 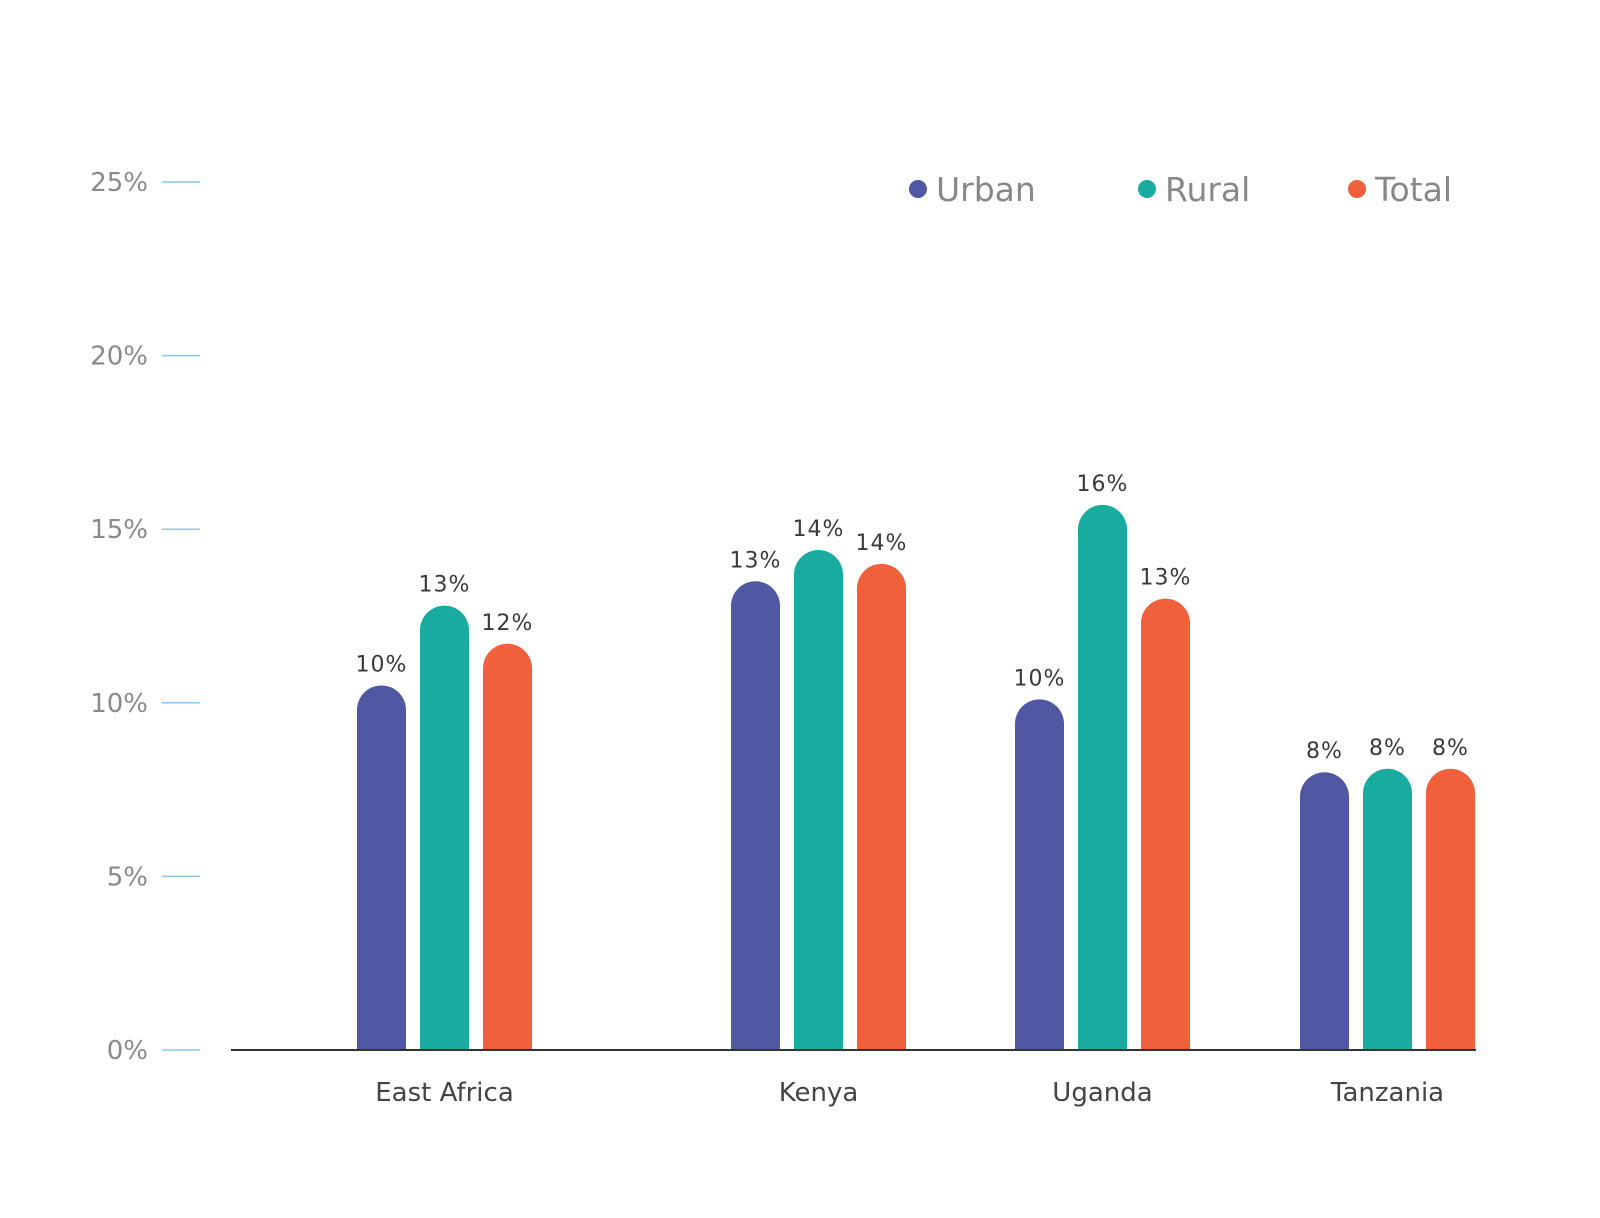 What do you see at coordinates (1357, 189) in the screenshot?
I see `legend-marker-total` at bounding box center [1357, 189].